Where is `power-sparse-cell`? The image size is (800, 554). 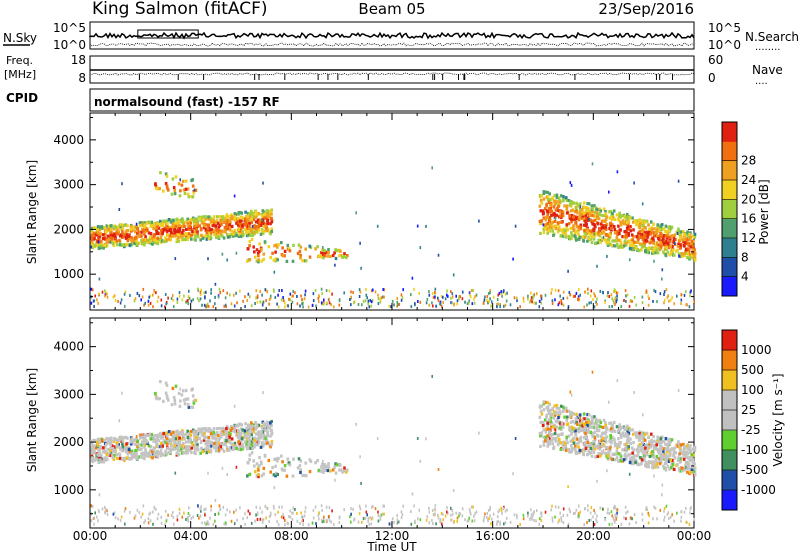
power-sparse-cell is located at coordinates (570, 183).